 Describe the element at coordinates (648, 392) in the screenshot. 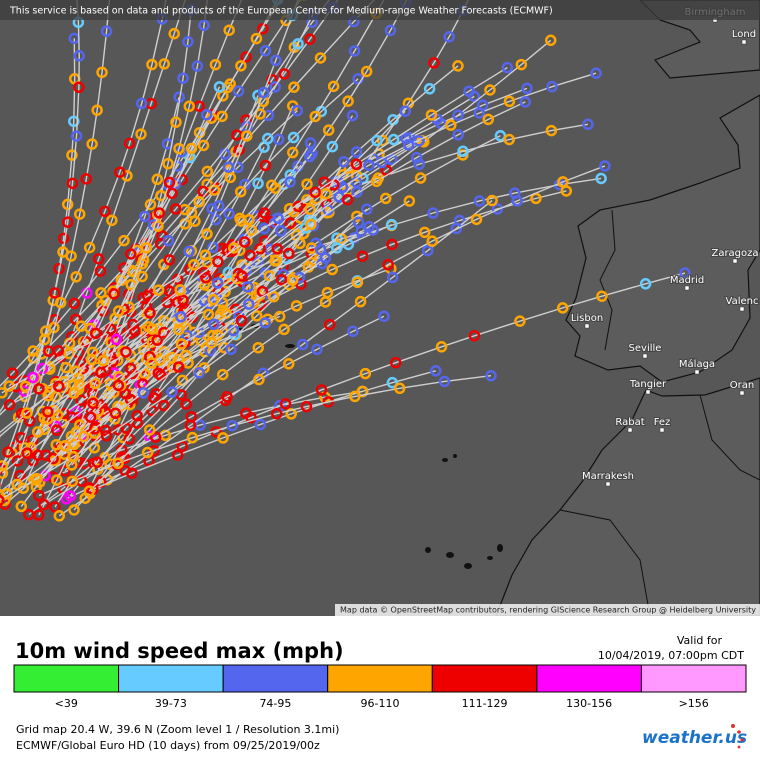

I see `city-marker` at that location.